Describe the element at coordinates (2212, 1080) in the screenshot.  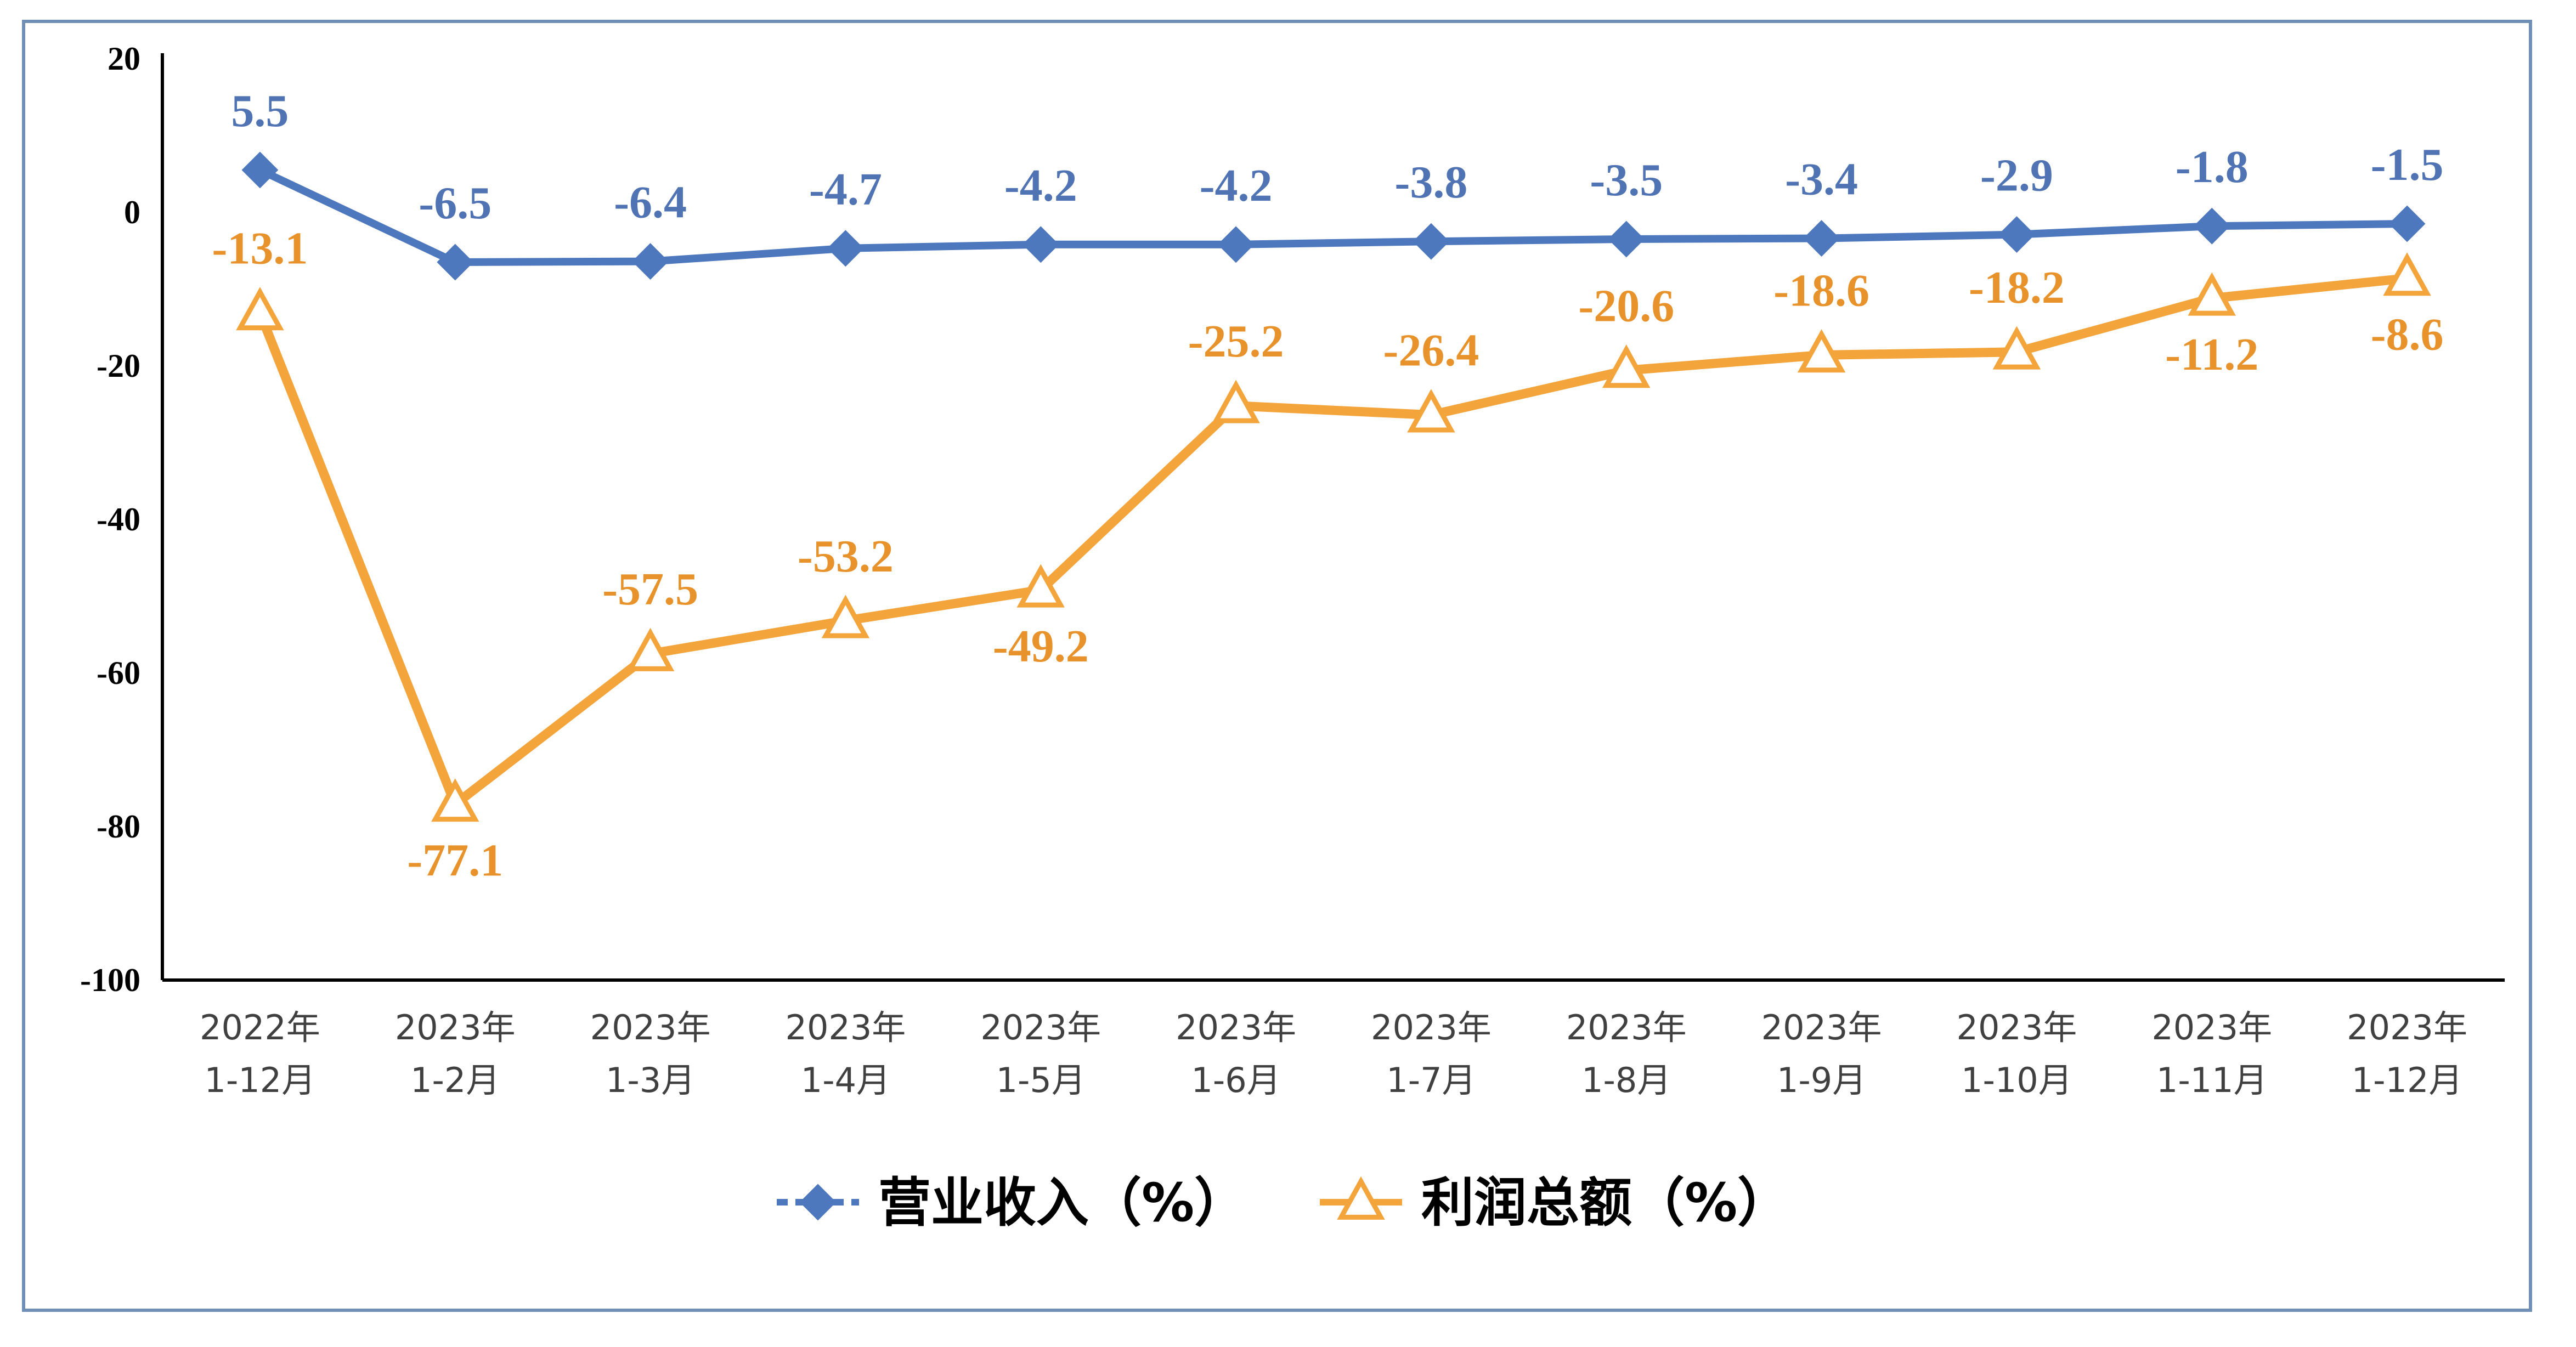
I see `x-tick-label: 1-11月` at that location.